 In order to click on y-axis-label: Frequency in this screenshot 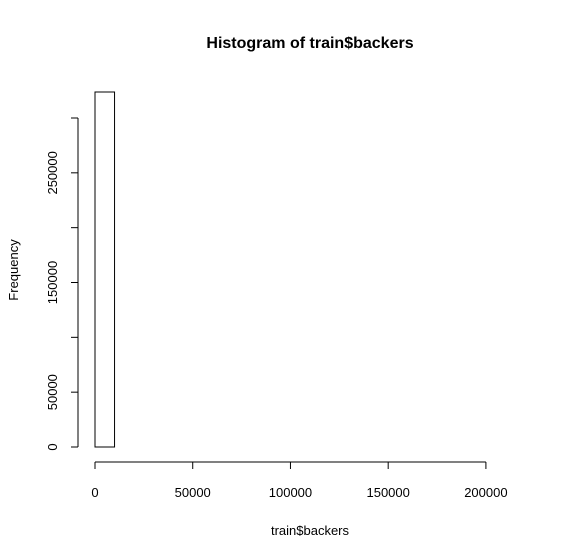, I will do `click(13, 270)`.